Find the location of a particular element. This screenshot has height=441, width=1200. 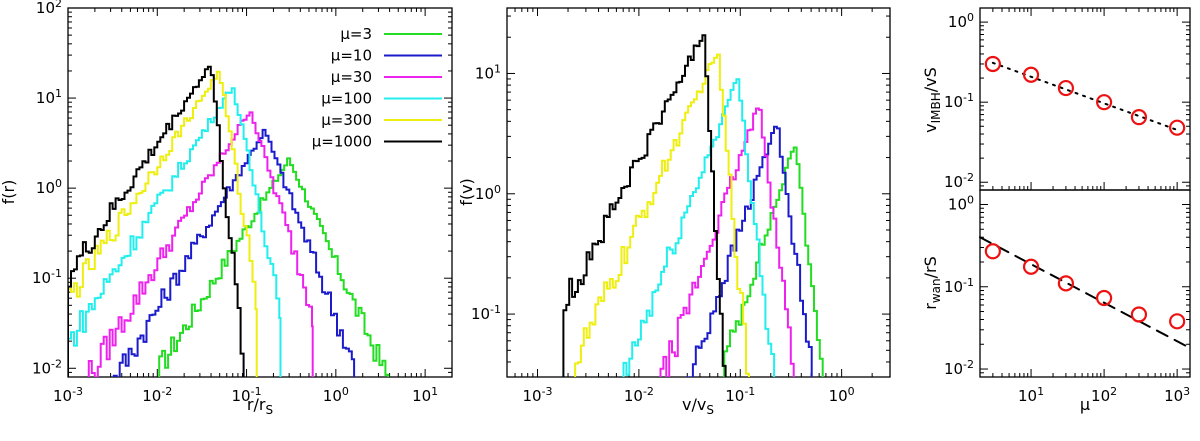

legend: μ=3 μ=10 μ=30 μ=100 μ=300 μ=1000 is located at coordinates (377, 88).